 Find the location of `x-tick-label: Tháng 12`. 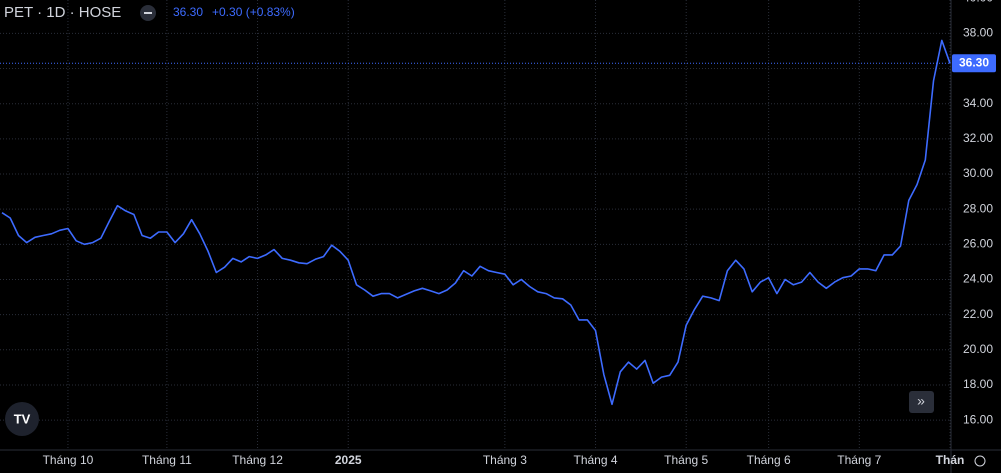

x-tick-label: Tháng 12 is located at coordinates (257, 460).